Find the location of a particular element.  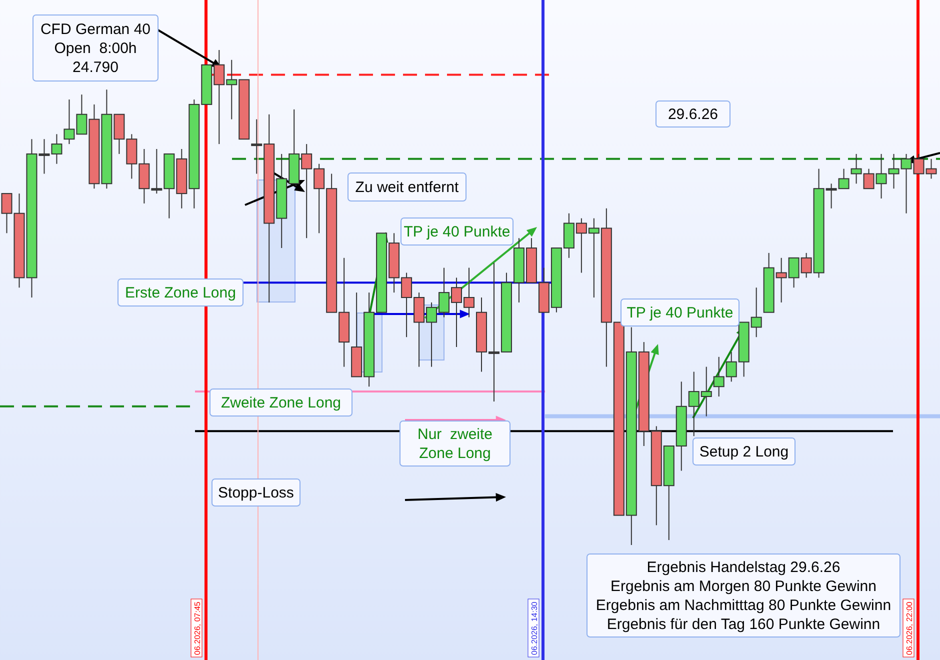

annotation: Erste Zone Long is located at coordinates (180, 293).